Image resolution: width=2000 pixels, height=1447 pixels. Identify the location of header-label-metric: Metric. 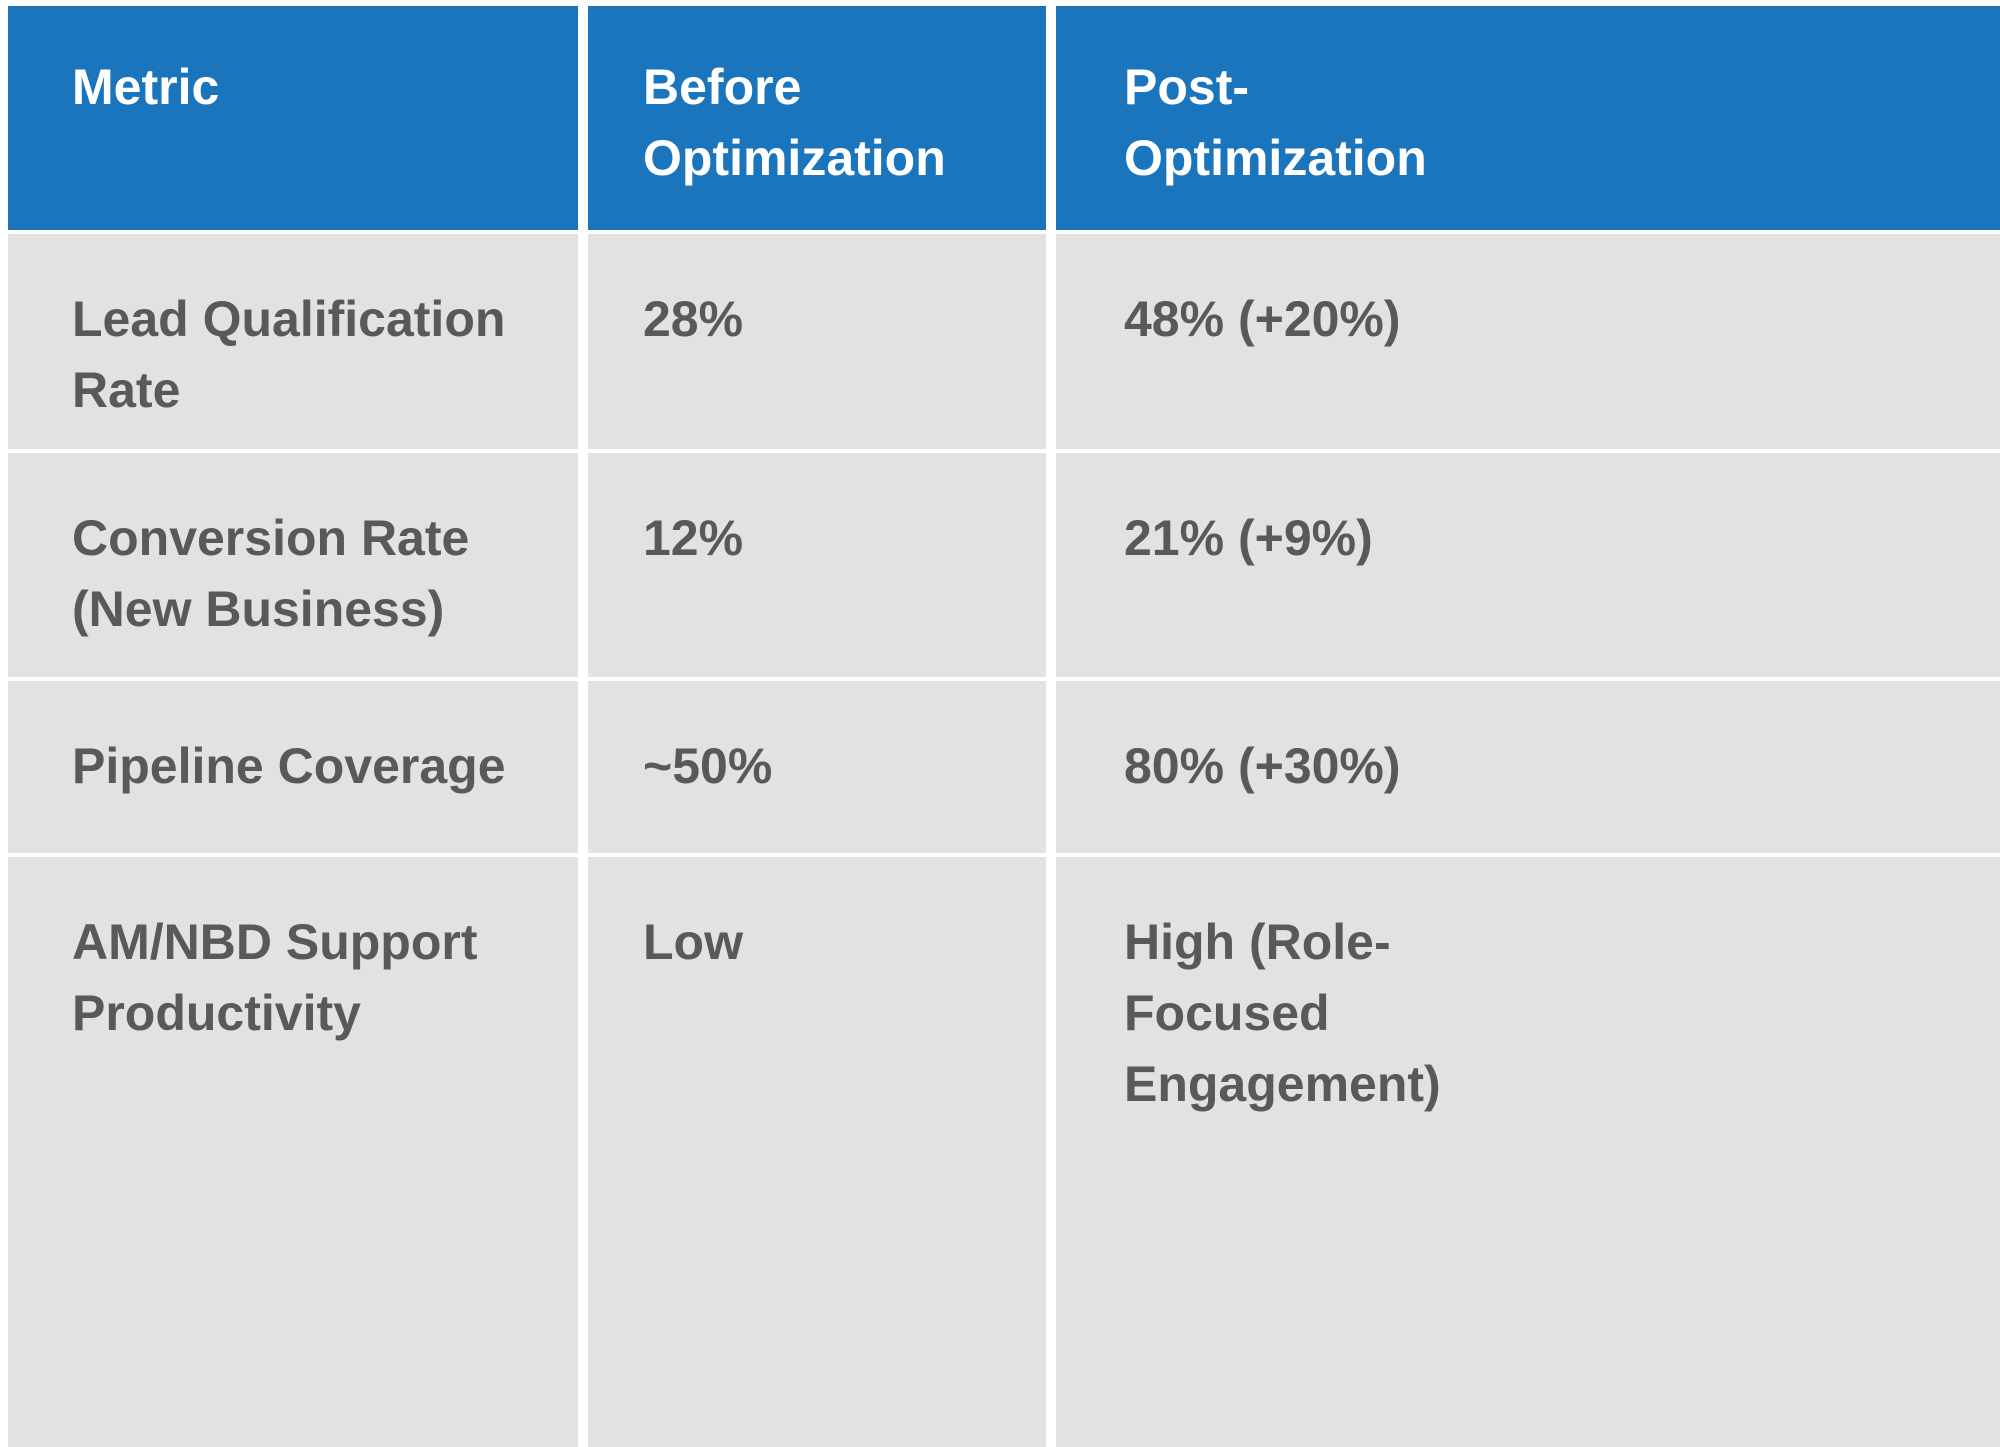
(146, 87).